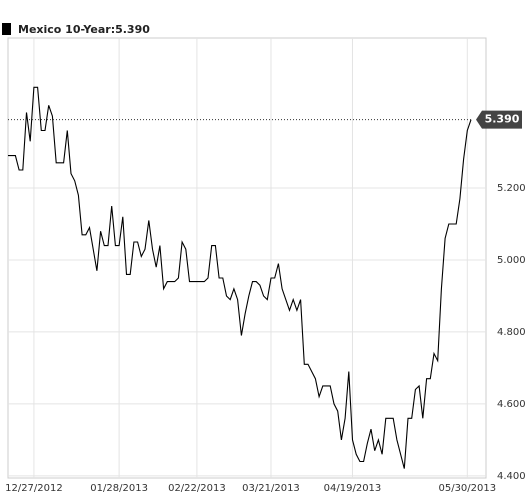  I want to click on price-tag, so click(499, 119).